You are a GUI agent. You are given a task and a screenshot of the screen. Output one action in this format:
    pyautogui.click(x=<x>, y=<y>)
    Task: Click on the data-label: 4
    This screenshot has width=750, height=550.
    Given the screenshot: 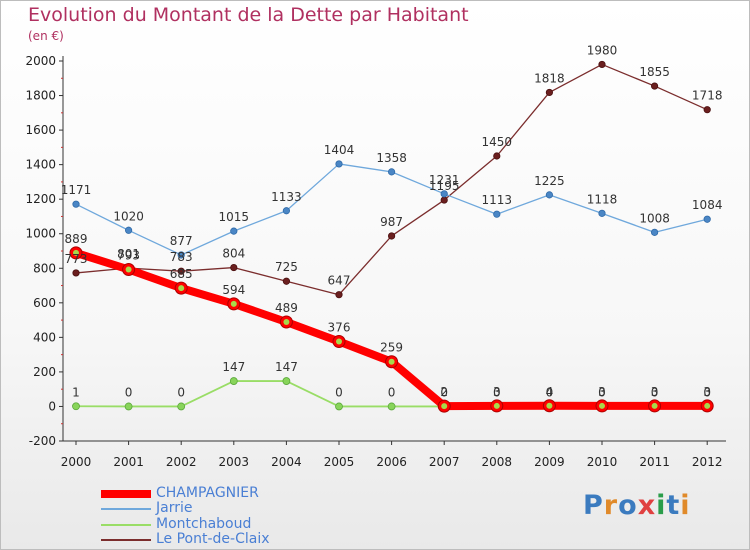 What is the action you would take?
    pyautogui.click(x=550, y=392)
    